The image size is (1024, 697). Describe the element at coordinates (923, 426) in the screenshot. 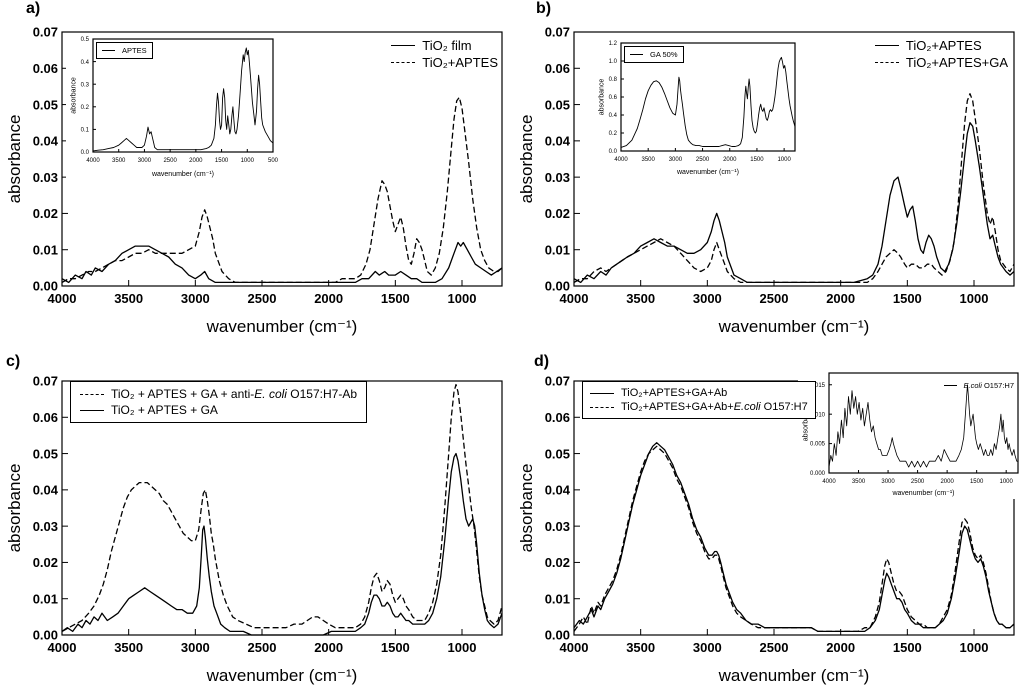

I see `series-E.coli O157:H7` at that location.